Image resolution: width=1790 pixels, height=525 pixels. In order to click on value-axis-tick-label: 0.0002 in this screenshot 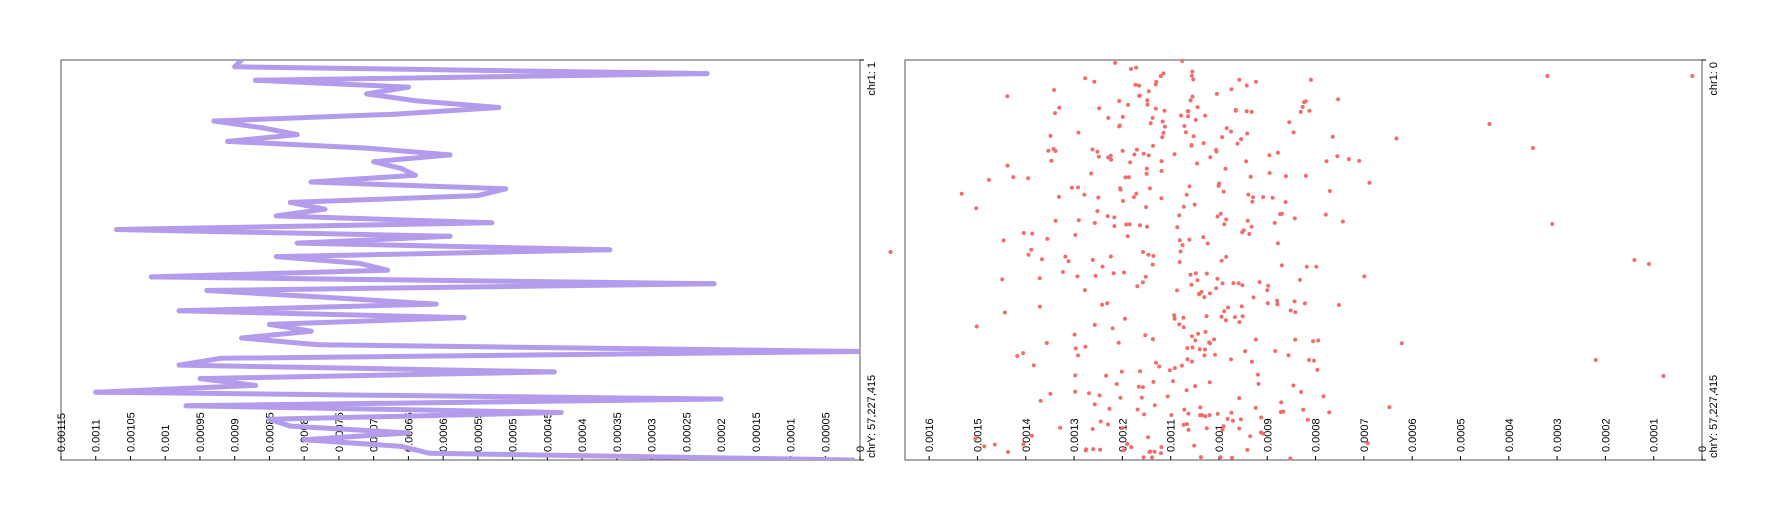, I will do `click(722, 435)`.